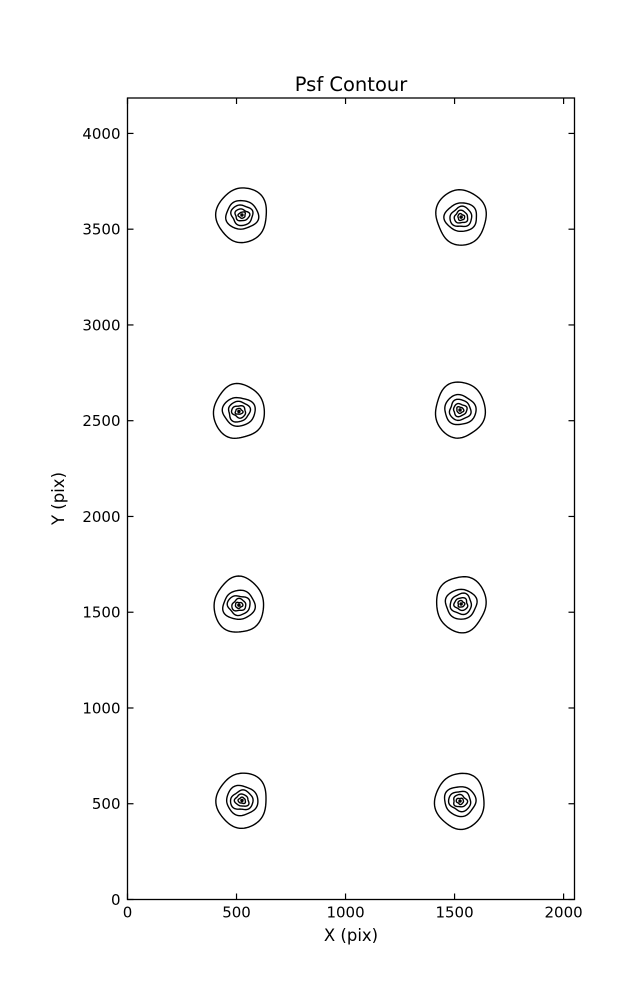 The height and width of the screenshot is (1004, 637). Describe the element at coordinates (454, 913) in the screenshot. I see `x-tick-label: 1500` at that location.